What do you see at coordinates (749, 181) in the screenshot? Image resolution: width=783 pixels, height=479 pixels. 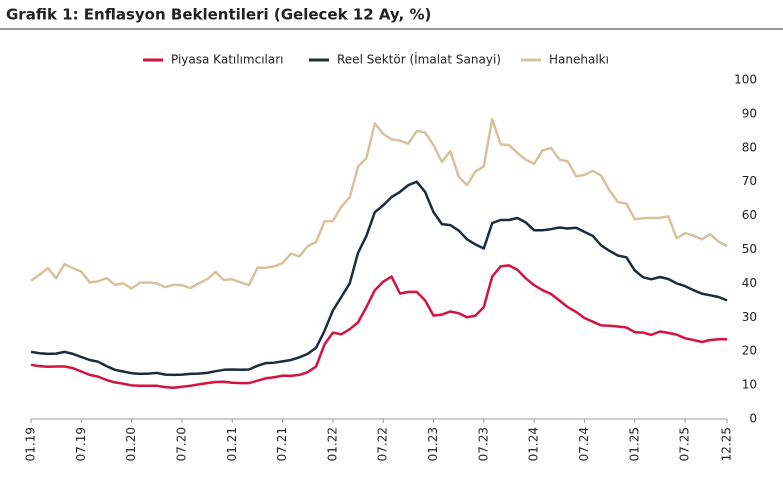 I see `y-tick-label: 70` at bounding box center [749, 181].